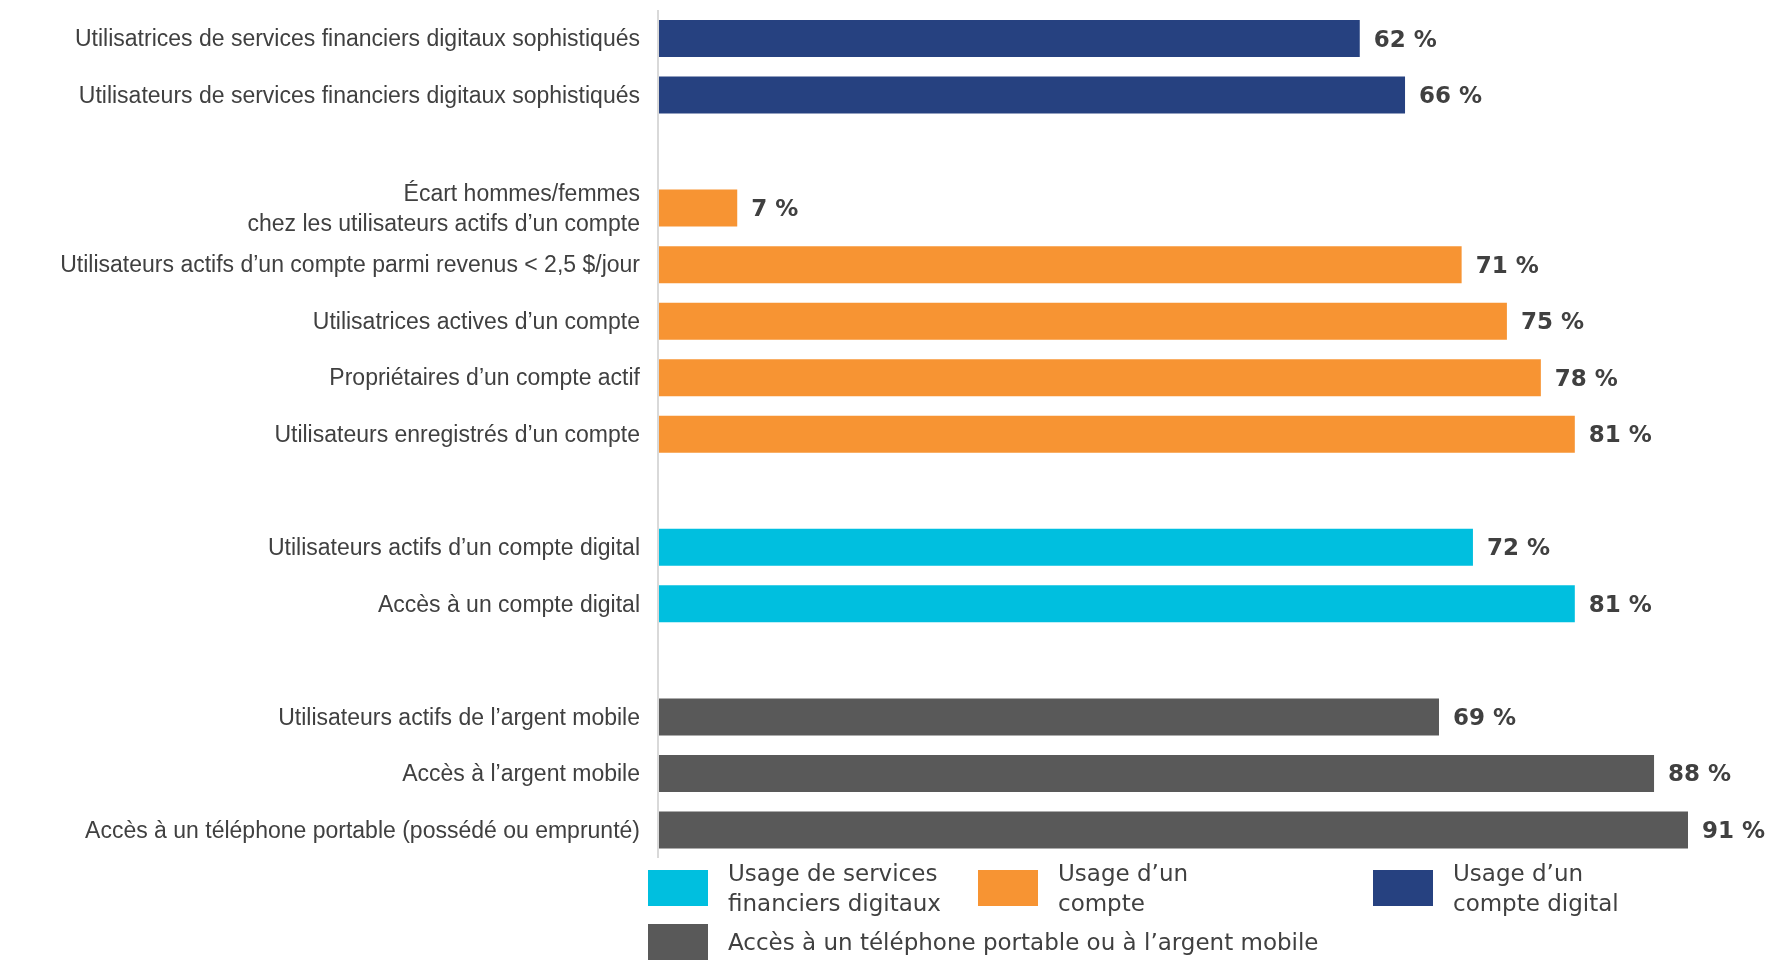 The height and width of the screenshot is (962, 1787). I want to click on y-tick-label: Utilisateurs actifs d’un compte digital, so click(454, 547).